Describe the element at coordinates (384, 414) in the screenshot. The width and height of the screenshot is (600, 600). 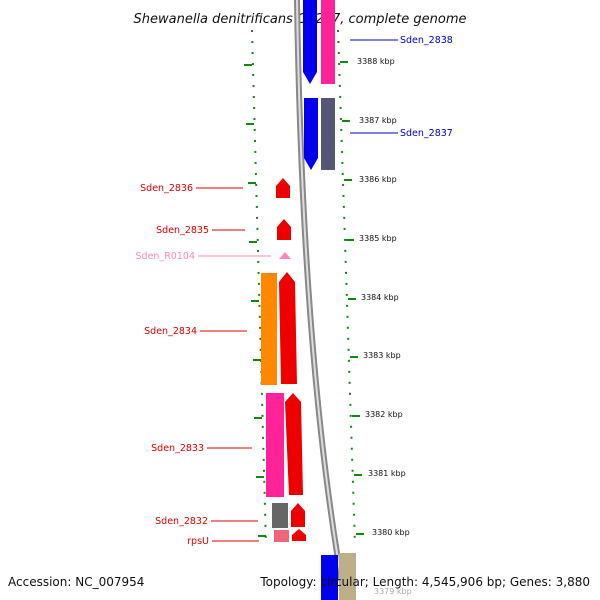
I see `tick-label: 3382 kbp` at that location.